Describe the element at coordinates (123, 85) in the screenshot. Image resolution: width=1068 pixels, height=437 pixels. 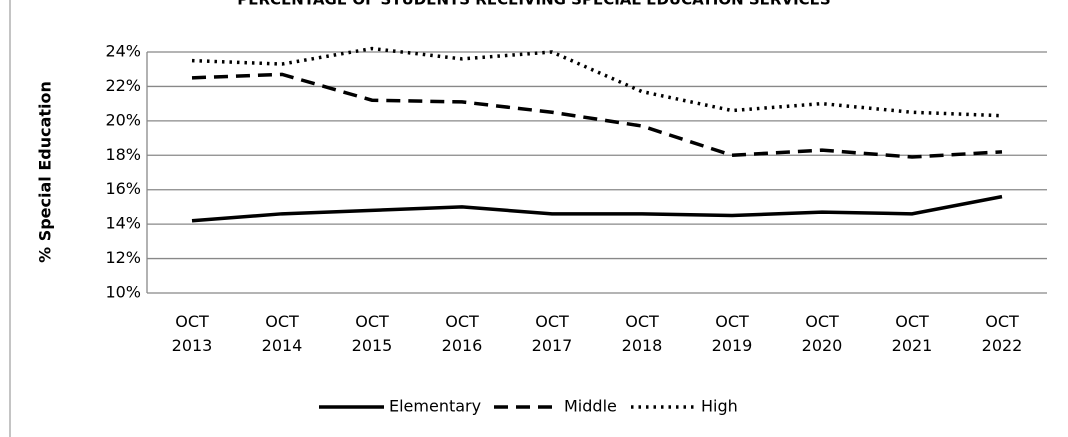
I see `y-tick-label: 22%` at that location.